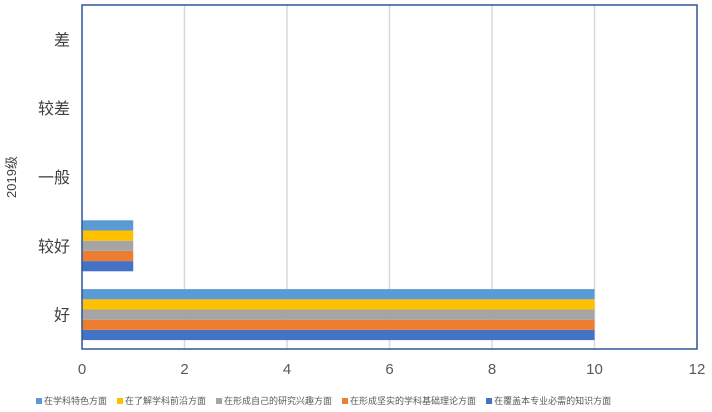  I want to click on x-tick-label-8: 8, so click(492, 369).